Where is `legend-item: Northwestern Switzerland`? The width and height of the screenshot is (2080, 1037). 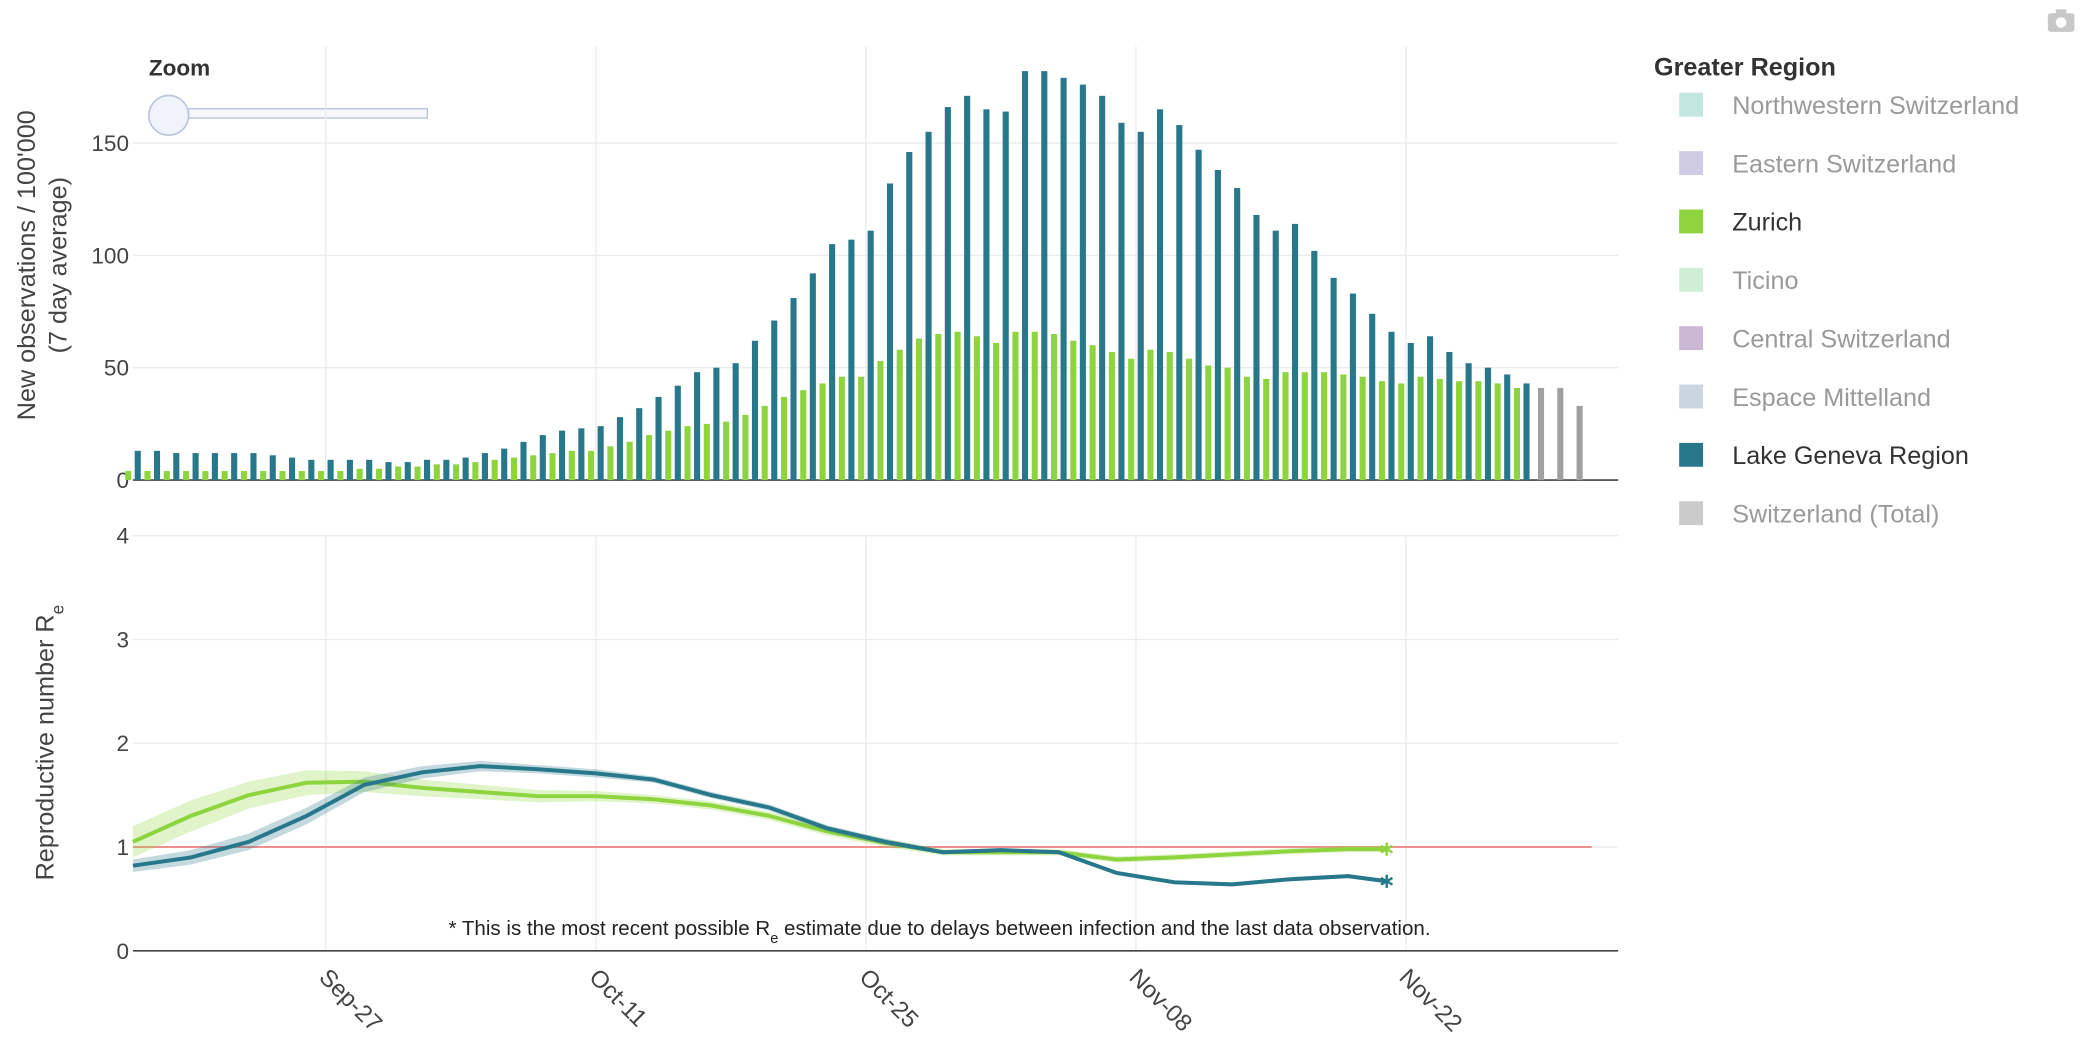 legend-item: Northwestern Switzerland is located at coordinates (1849, 106).